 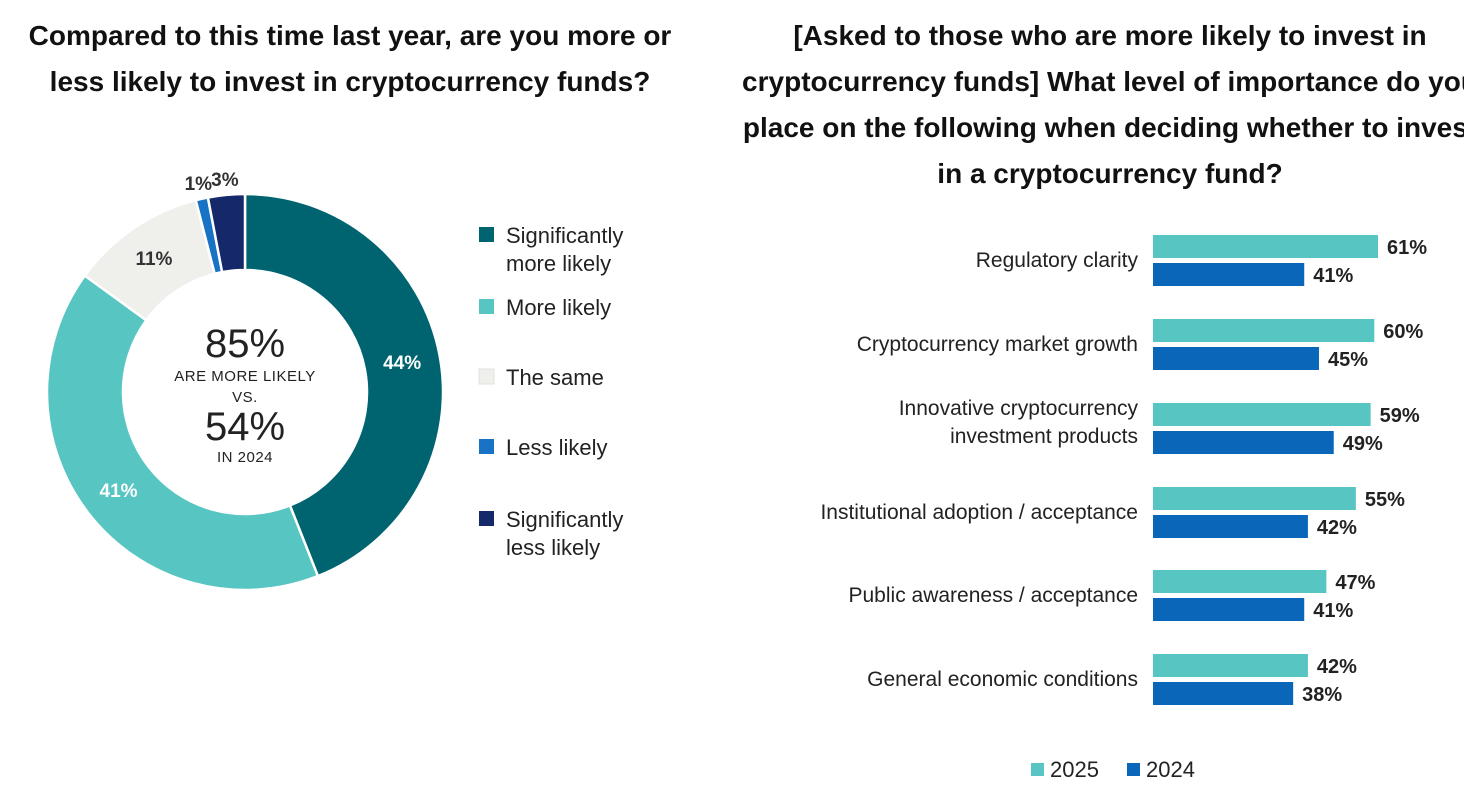 What do you see at coordinates (1230, 526) in the screenshot?
I see `bar-2024-institutional-adoption` at bounding box center [1230, 526].